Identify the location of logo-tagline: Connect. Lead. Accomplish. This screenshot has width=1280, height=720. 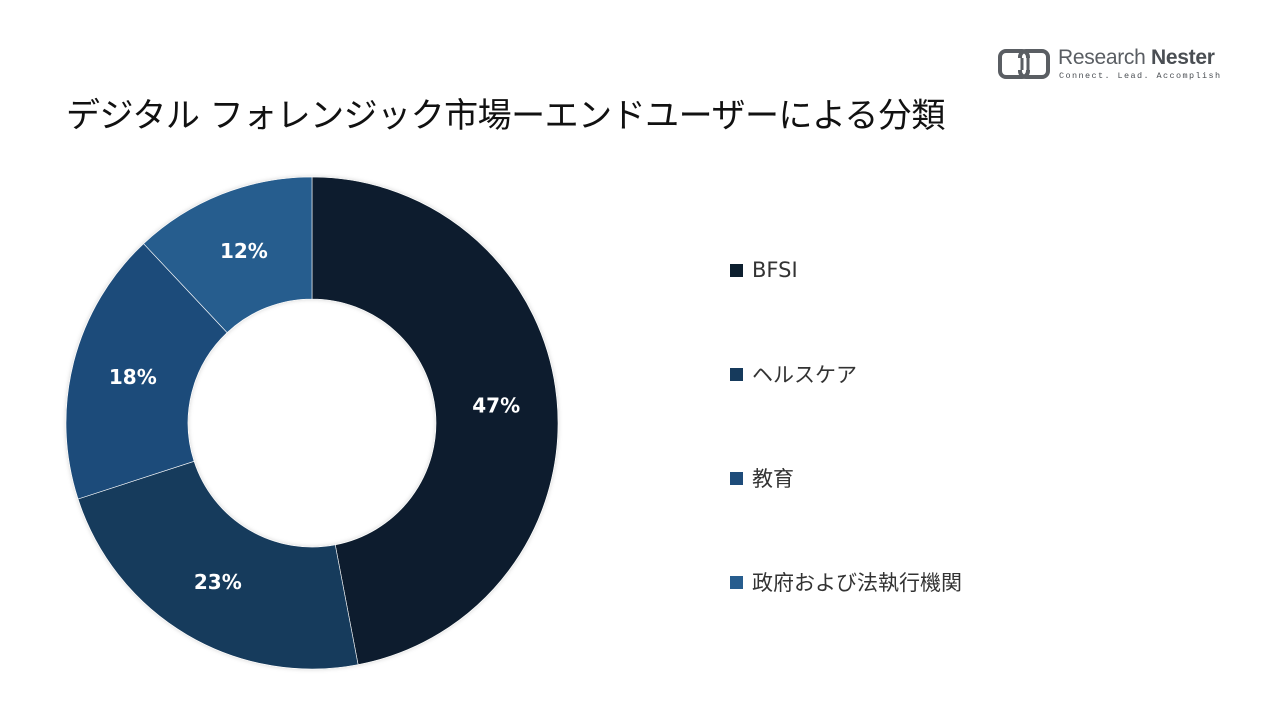
(1140, 76).